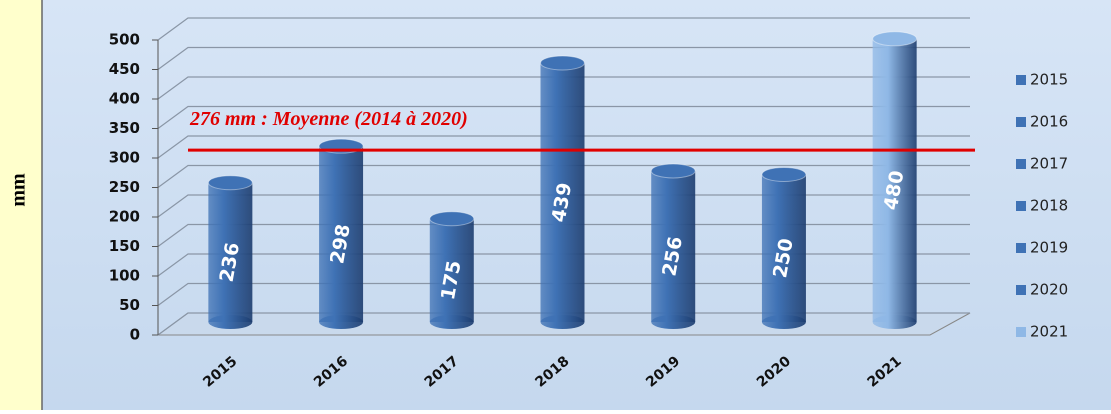 The image size is (1111, 414). Describe the element at coordinates (124, 99) in the screenshot. I see `y-tick-label: 400` at that location.